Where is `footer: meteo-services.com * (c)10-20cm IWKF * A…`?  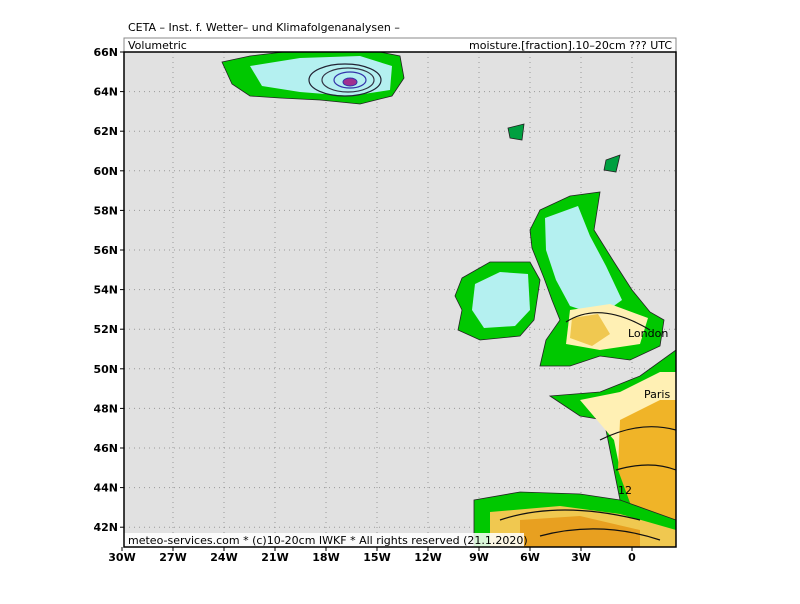 footer: meteo-services.com * (c)10-20cm IWKF * A… is located at coordinates (328, 540).